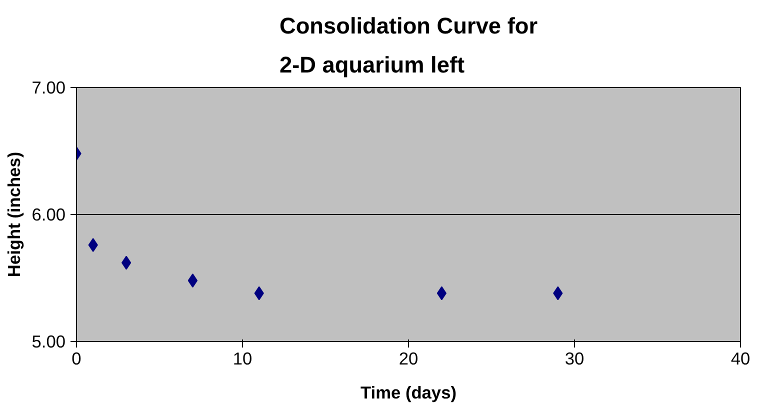 The image size is (779, 409). What do you see at coordinates (408, 358) in the screenshot?
I see `x-tick-label: 20` at bounding box center [408, 358].